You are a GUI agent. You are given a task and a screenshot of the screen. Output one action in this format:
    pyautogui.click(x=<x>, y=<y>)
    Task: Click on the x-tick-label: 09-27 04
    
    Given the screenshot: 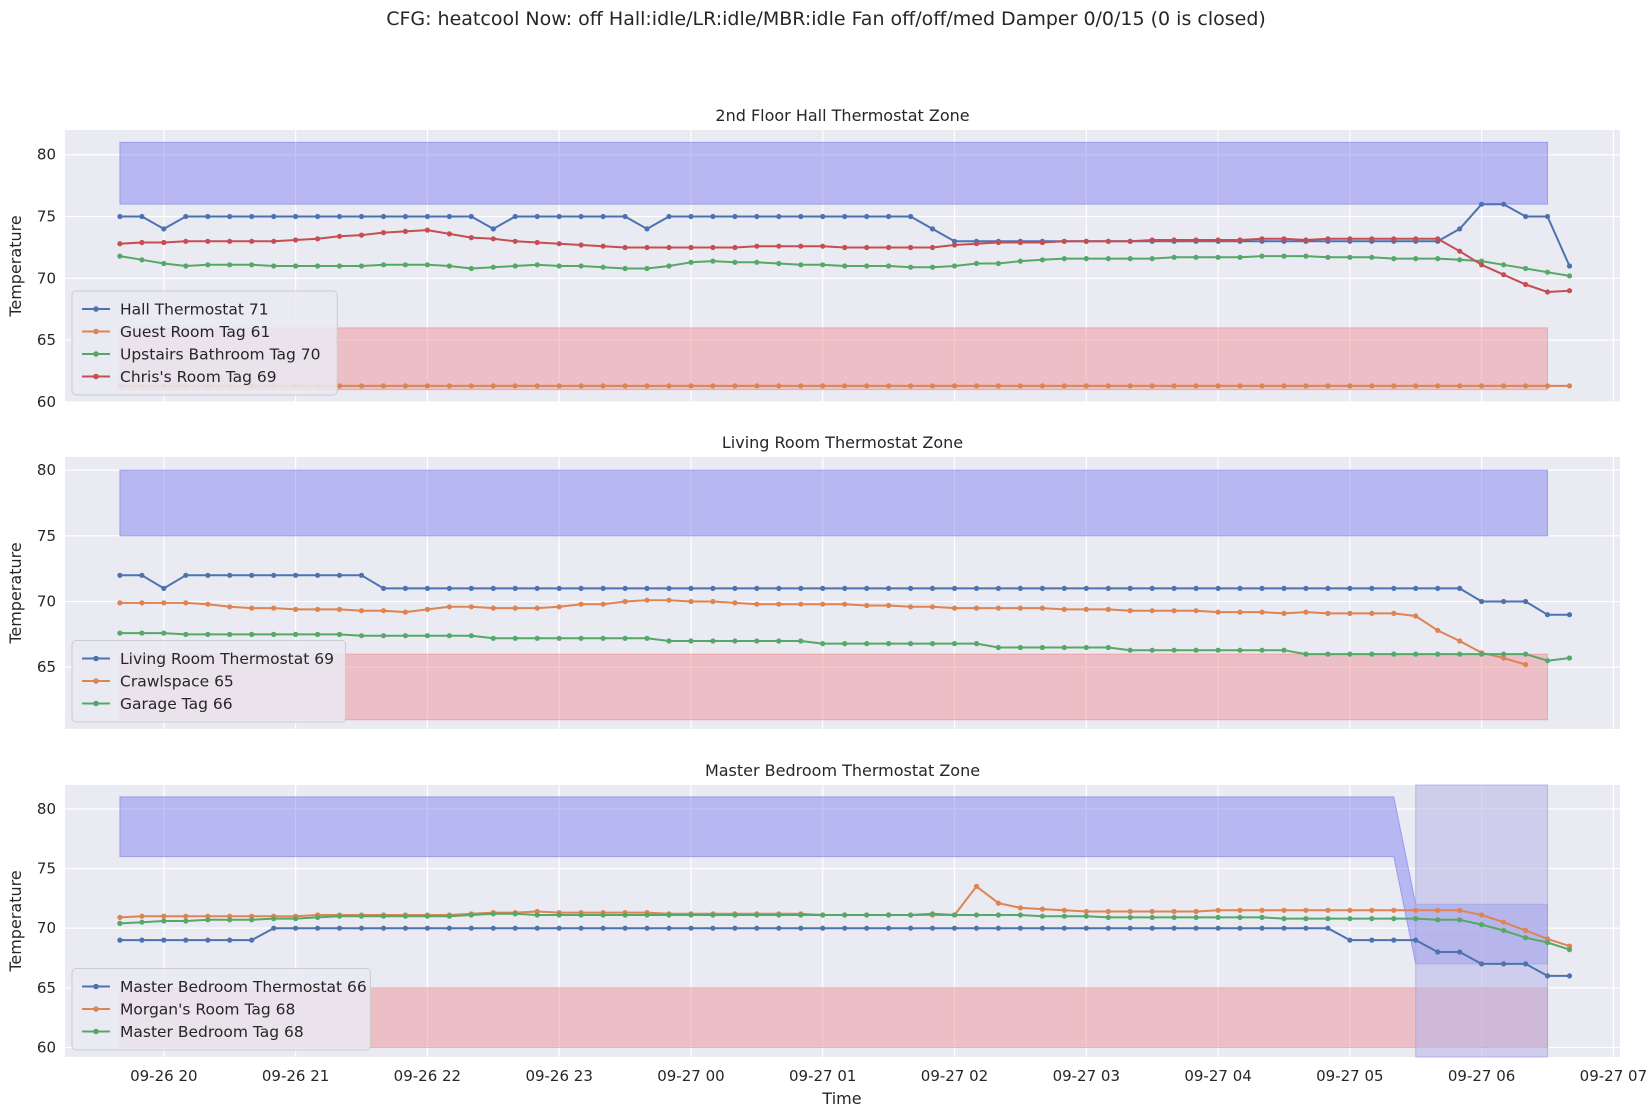 What is the action you would take?
    pyautogui.click(x=1217, y=1076)
    